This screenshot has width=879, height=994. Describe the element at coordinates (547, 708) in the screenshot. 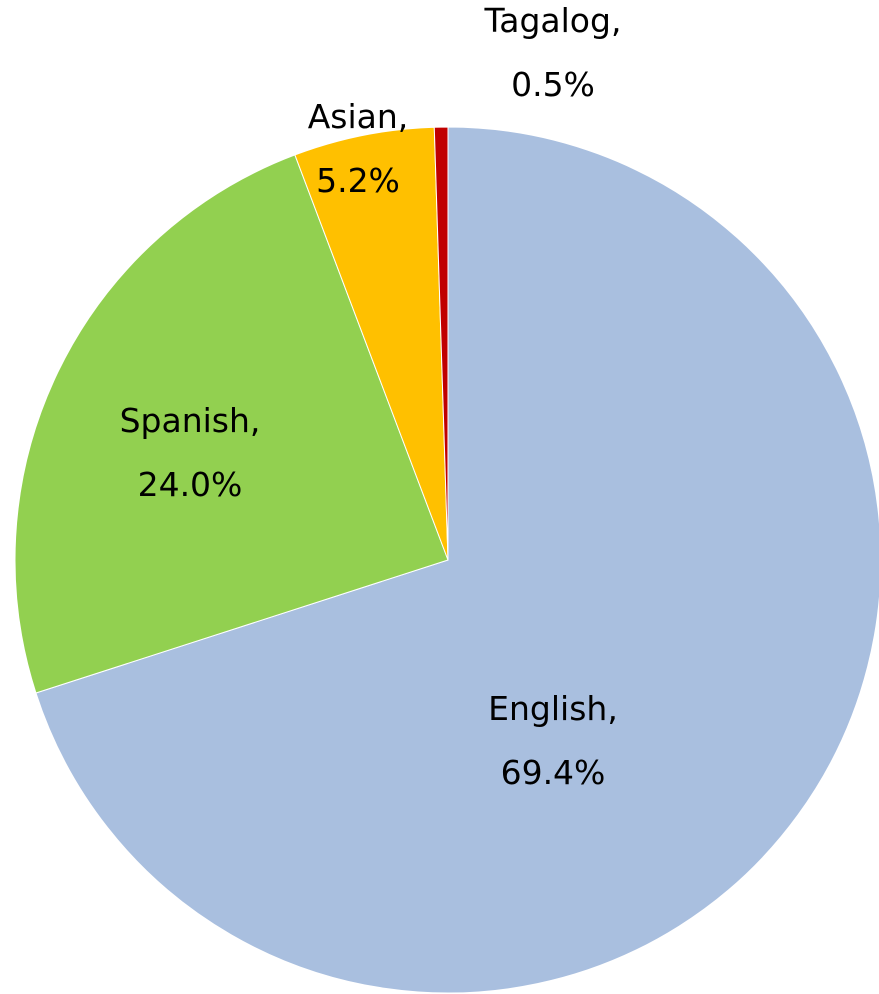

I see `label-category: English` at that location.